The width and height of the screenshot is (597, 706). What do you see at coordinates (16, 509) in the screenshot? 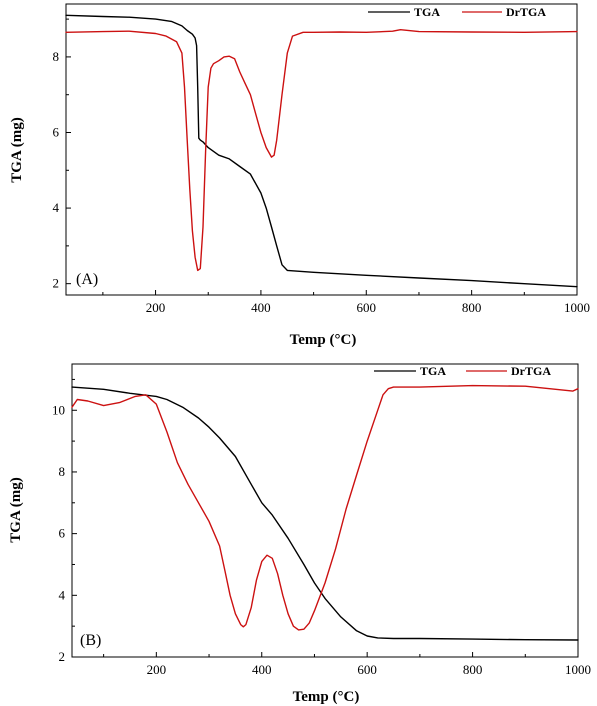
I see `y-axis-title-b: TGA (mg)` at bounding box center [16, 509].